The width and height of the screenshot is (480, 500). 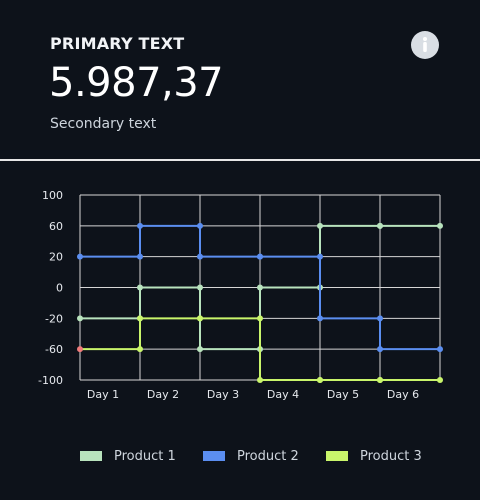 What do you see at coordinates (56, 257) in the screenshot?
I see `y-tick-label: 20` at bounding box center [56, 257].